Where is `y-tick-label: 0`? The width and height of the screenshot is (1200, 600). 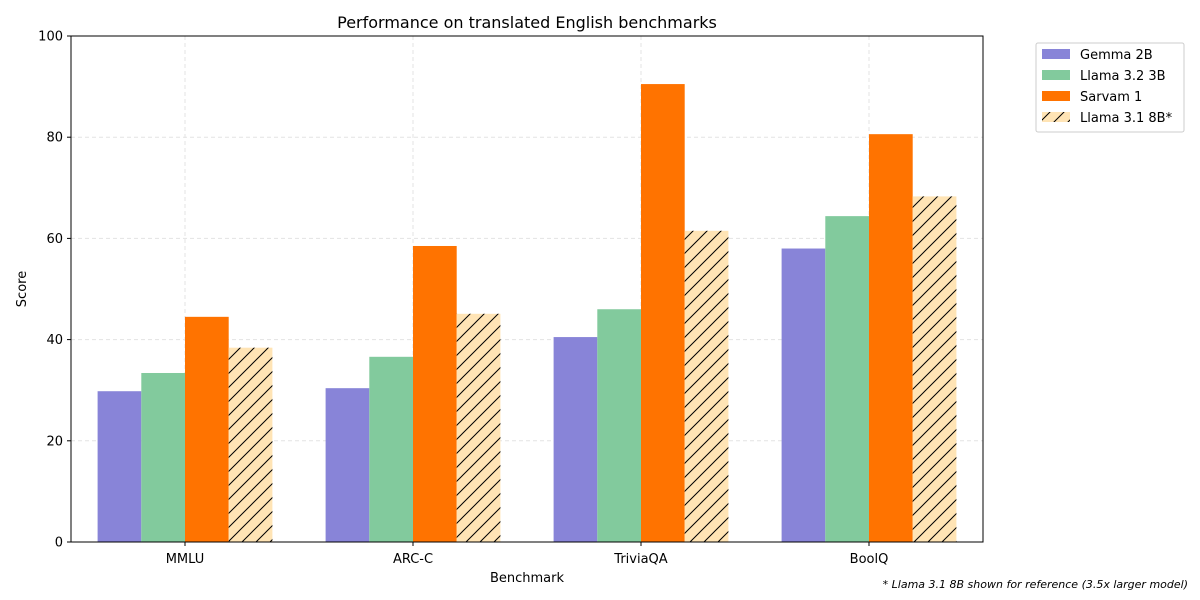
y-tick-label: 0 is located at coordinates (59, 543).